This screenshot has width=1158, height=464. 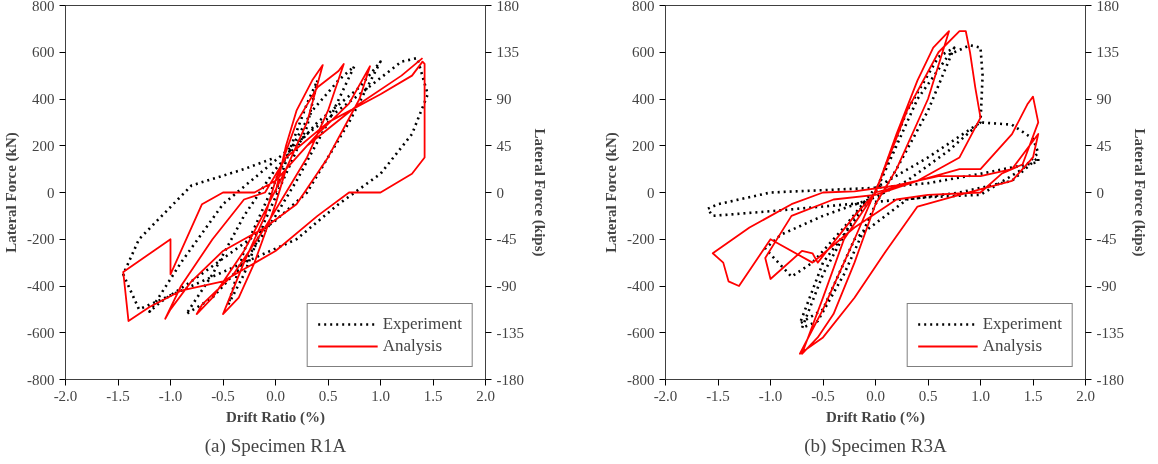 I want to click on text: (a) Specimen R1A, so click(x=275, y=445).